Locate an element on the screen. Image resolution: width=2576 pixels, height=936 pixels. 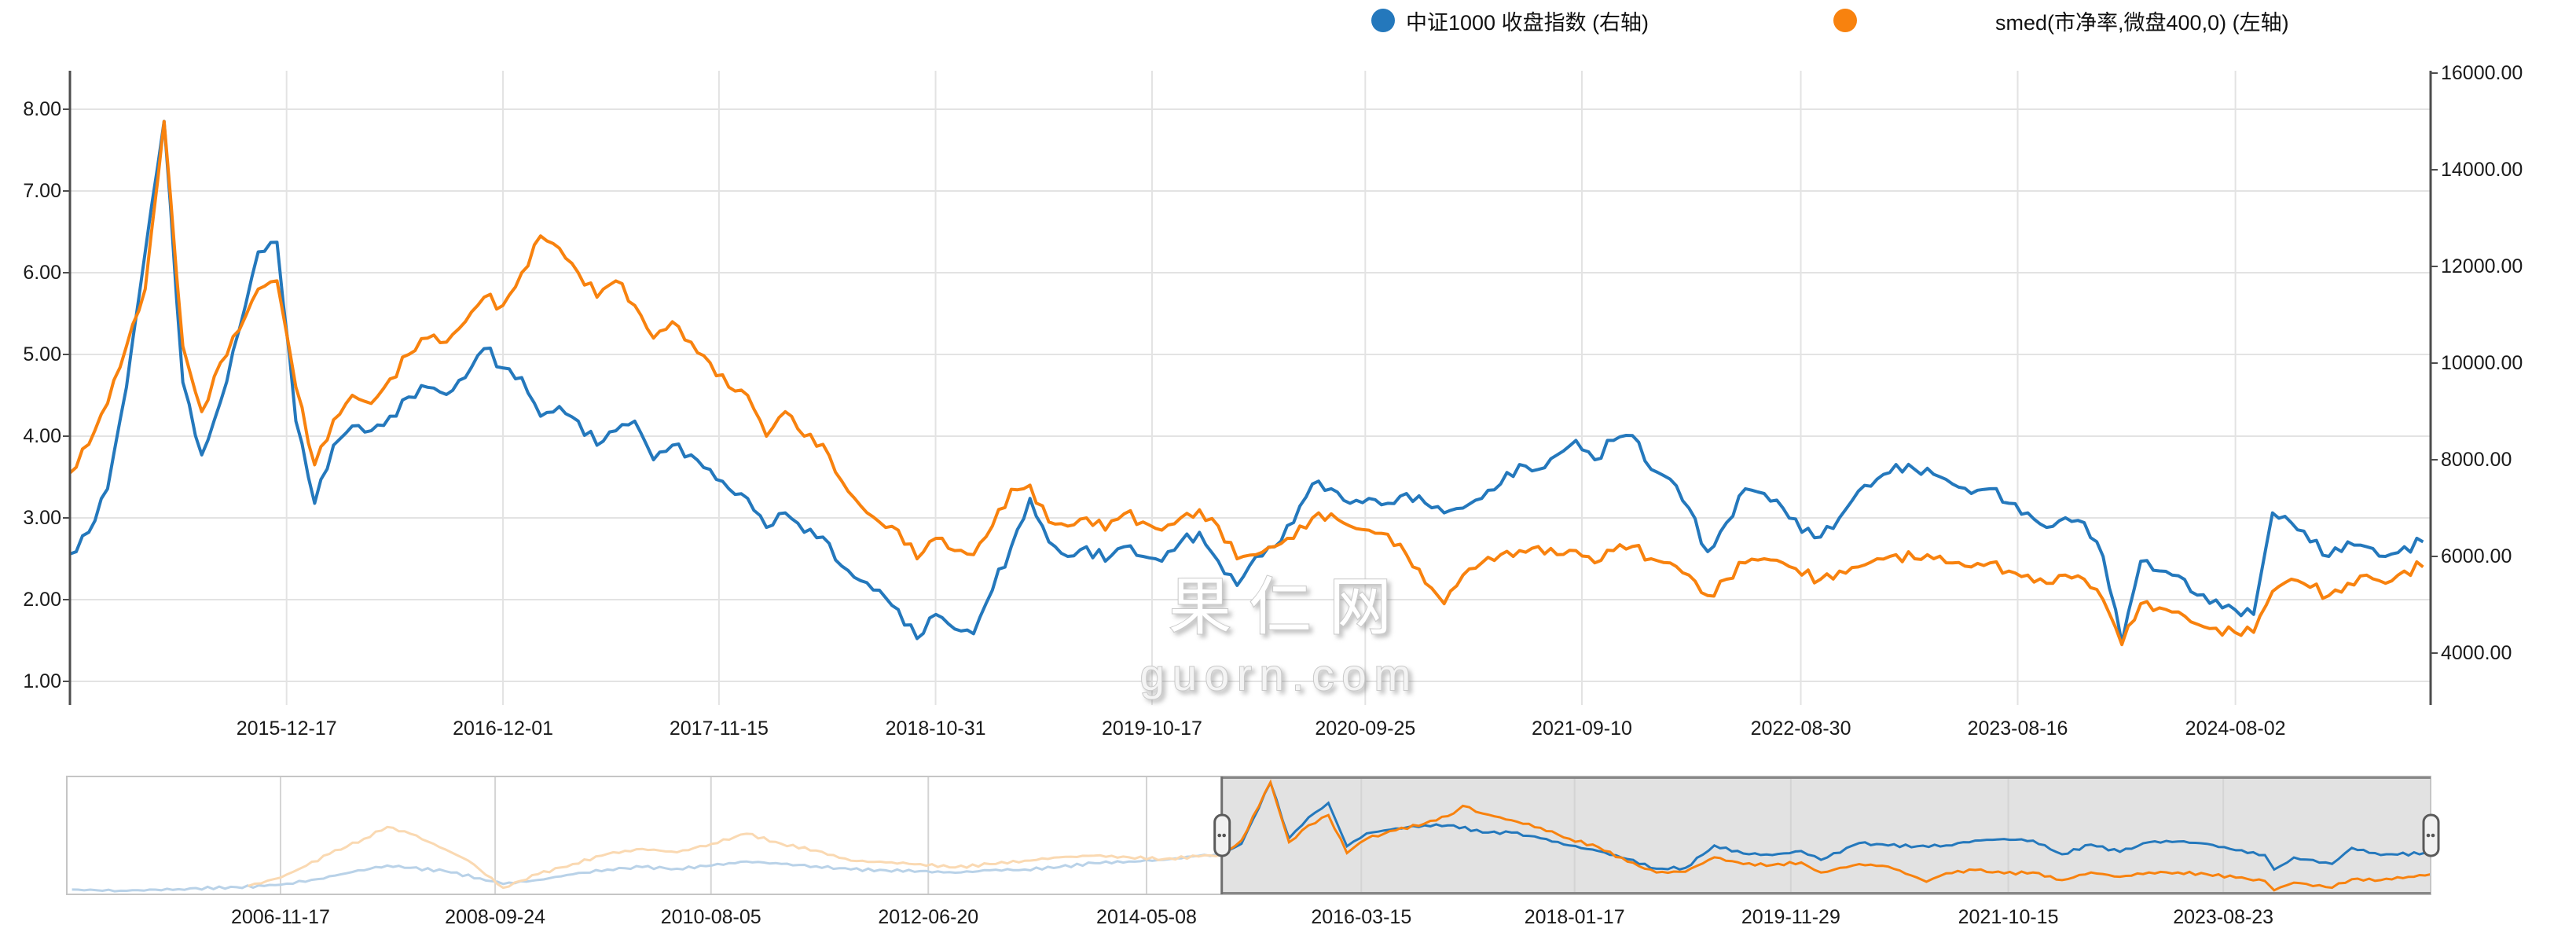
right-axis-label: 14000.00 is located at coordinates (2482, 170).